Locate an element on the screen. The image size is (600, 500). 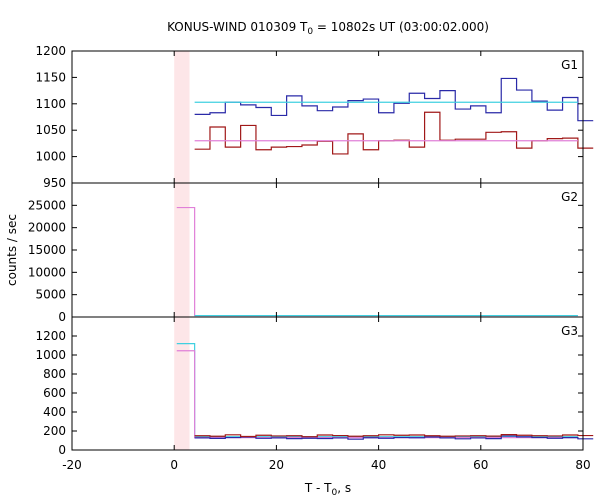
panel-label: G1 is located at coordinates (569, 65).